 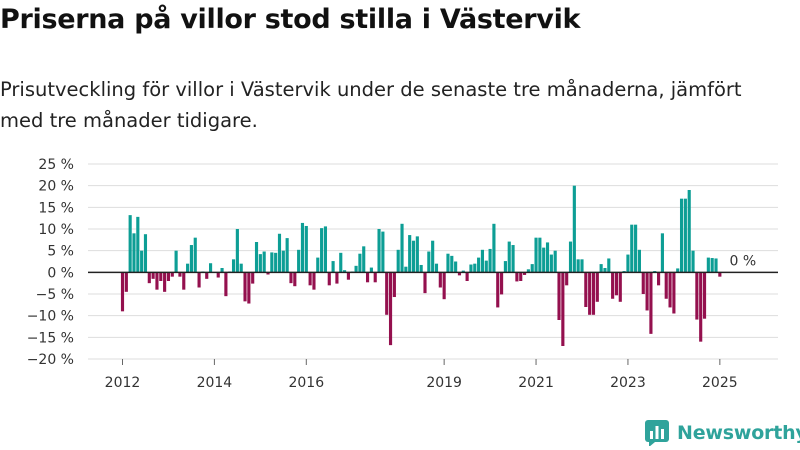 What do you see at coordinates (628, 383) in the screenshot?
I see `x-tick-label: 2023` at bounding box center [628, 383].